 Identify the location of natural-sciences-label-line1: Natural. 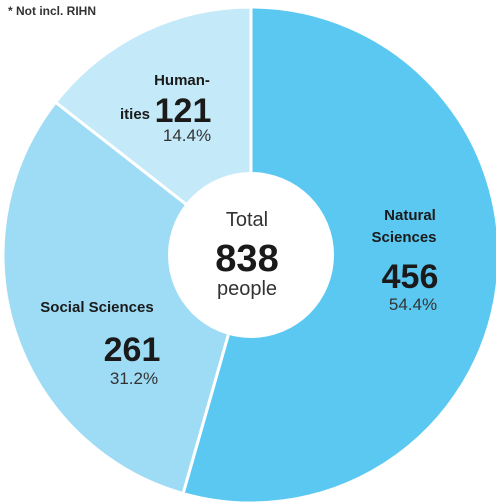
(410, 215).